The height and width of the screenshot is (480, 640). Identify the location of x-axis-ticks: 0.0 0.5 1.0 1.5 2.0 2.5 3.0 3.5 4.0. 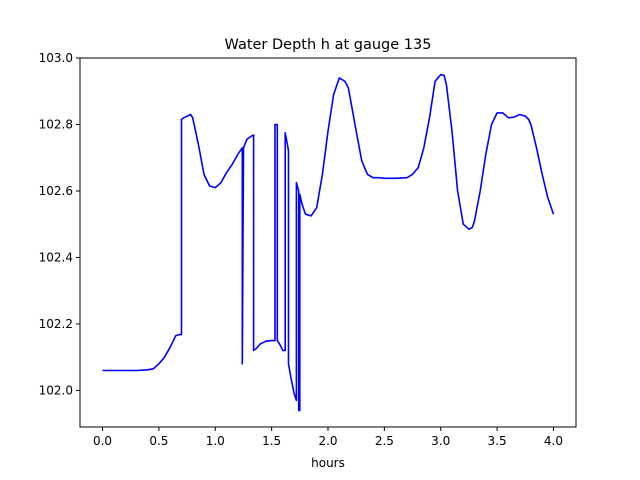
(328, 437).